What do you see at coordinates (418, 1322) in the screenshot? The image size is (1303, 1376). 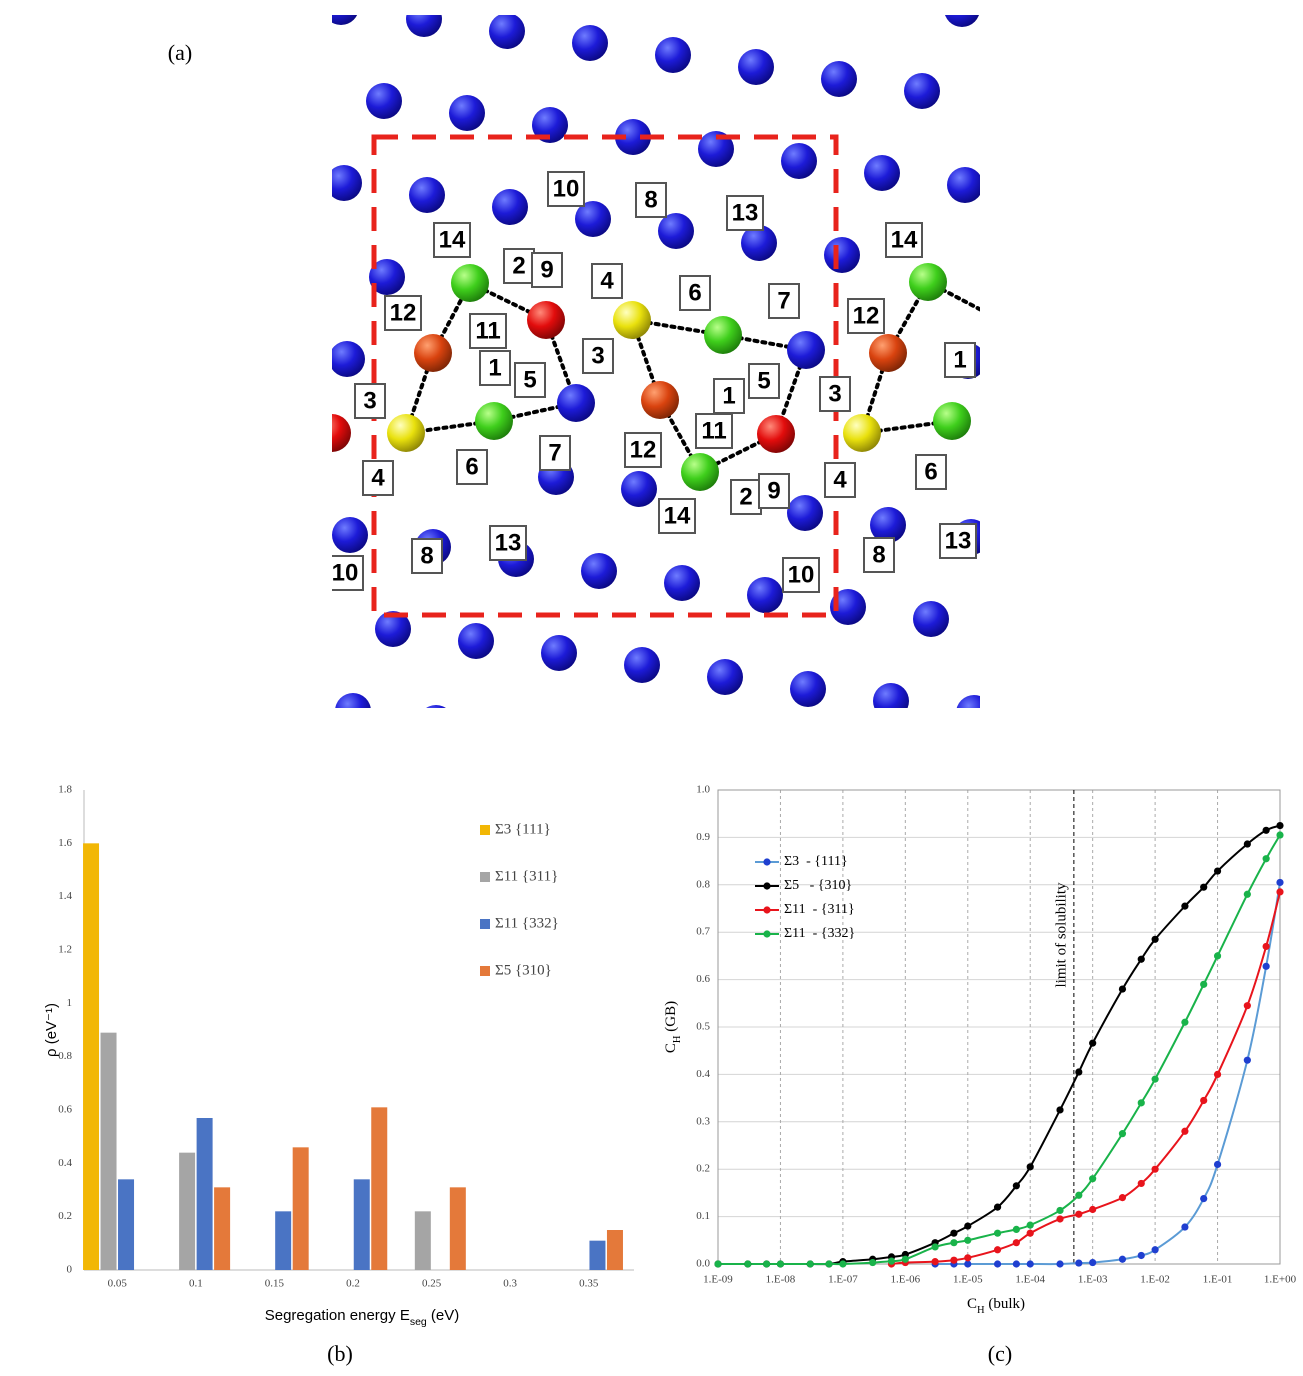 I see `axis-title-sub: seg` at bounding box center [418, 1322].